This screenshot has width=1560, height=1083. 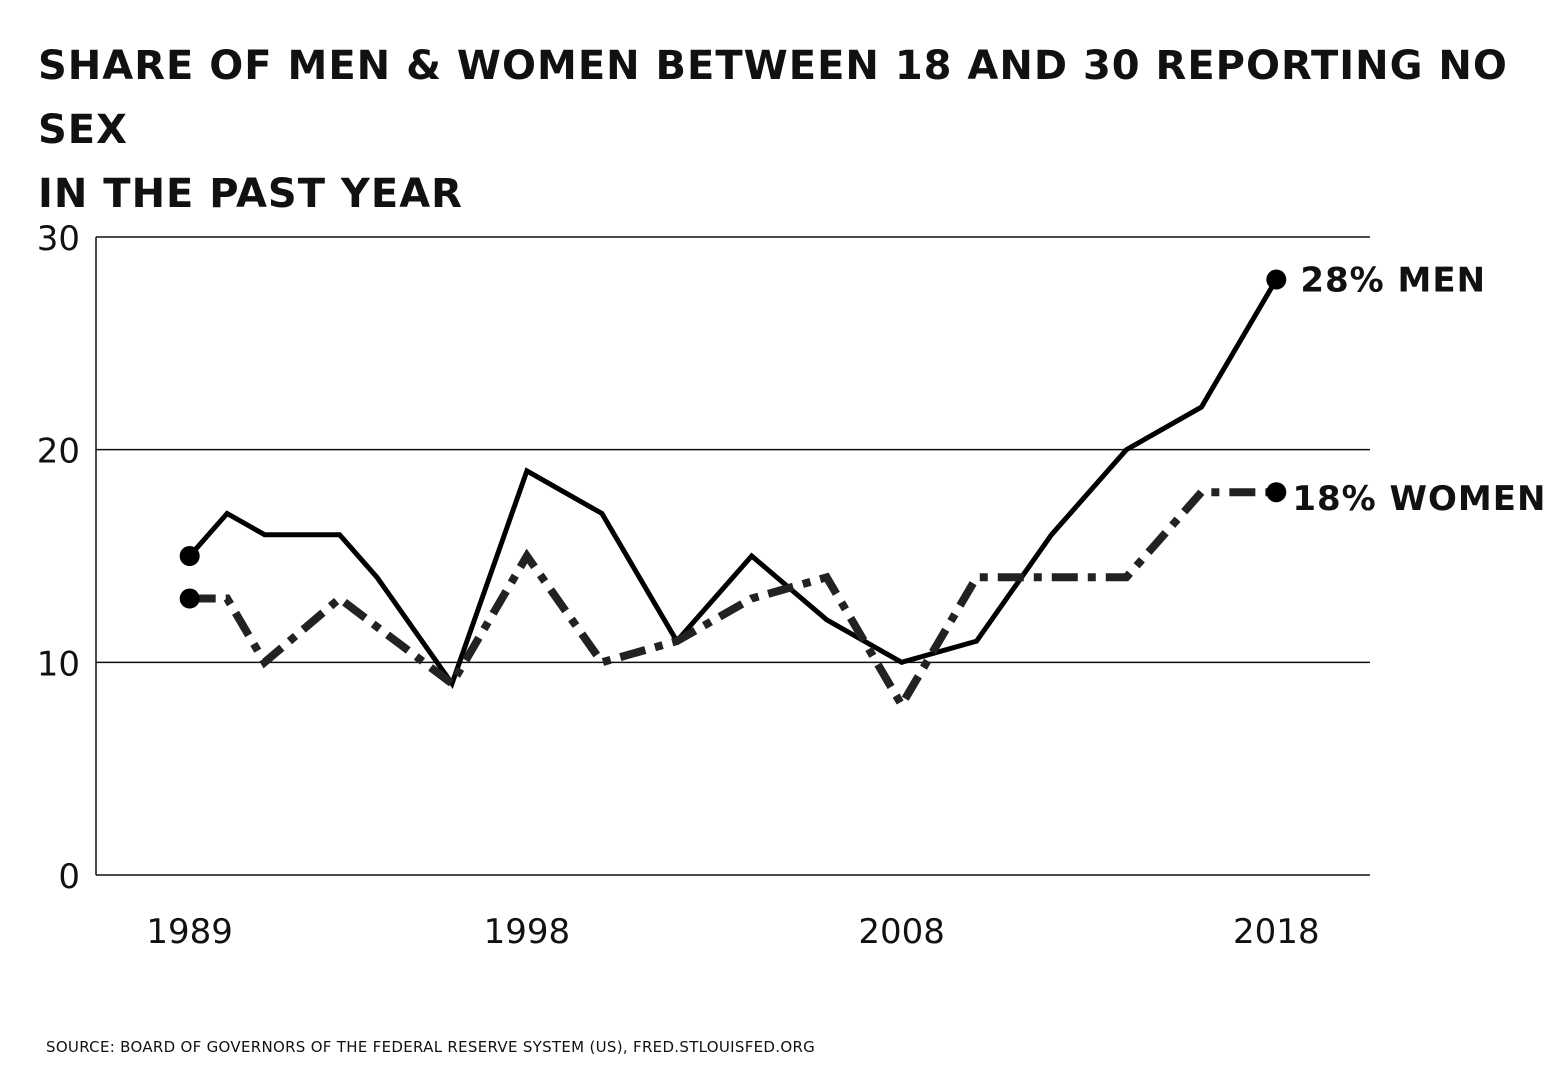 I want to click on series-end-marker-men, so click(x=1276, y=279).